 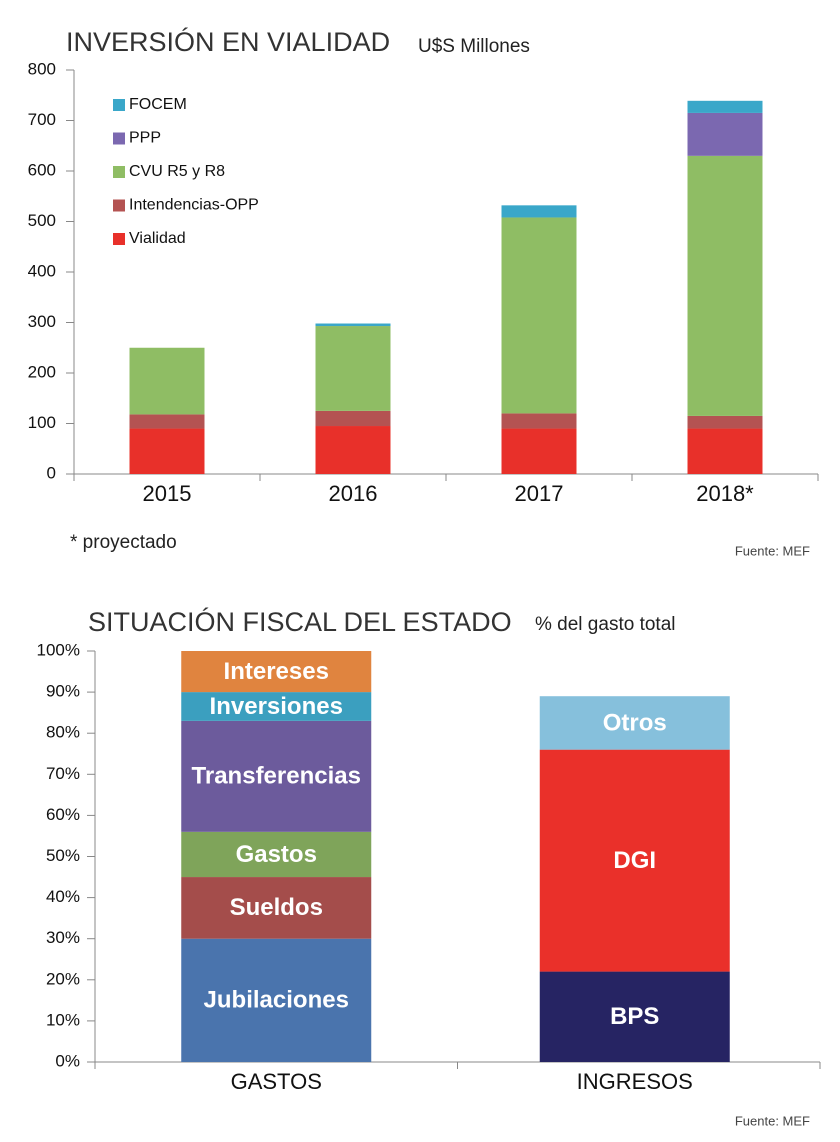 What do you see at coordinates (42, 68) in the screenshot?
I see `y-tick-label: 800` at bounding box center [42, 68].